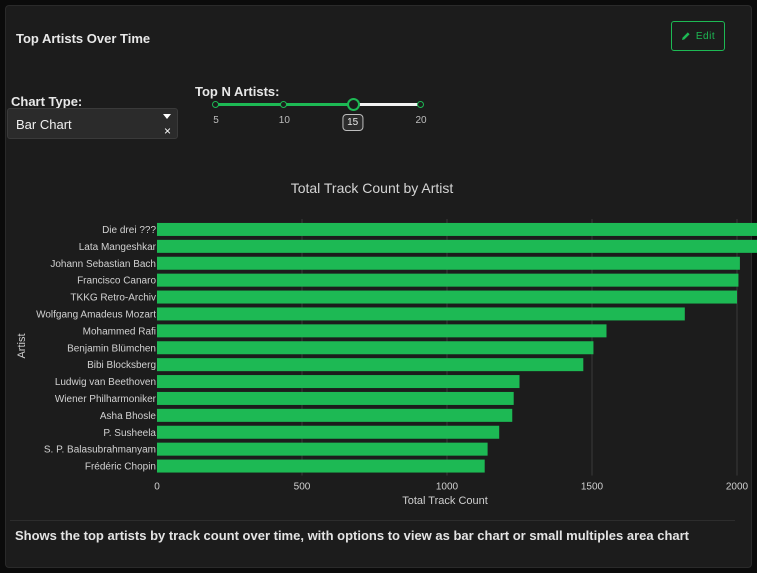  Describe the element at coordinates (445, 501) in the screenshot. I see `x-axis-label: Total Track Count` at that location.